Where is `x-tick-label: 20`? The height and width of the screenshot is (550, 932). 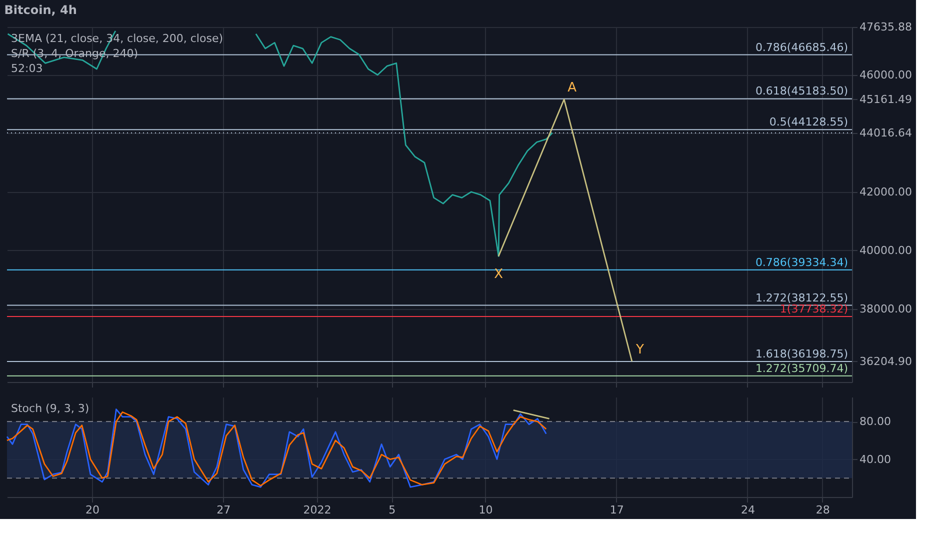
x-tick-label: 20 is located at coordinates (93, 510).